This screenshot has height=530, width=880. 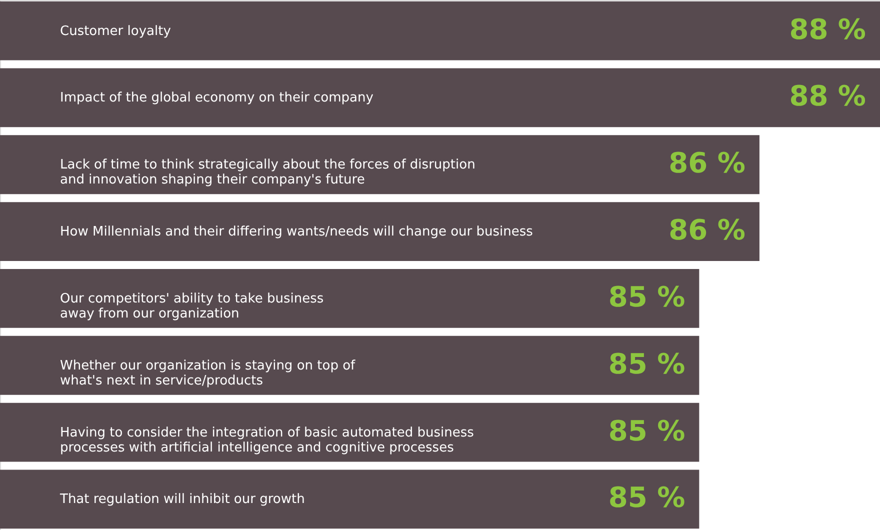 What do you see at coordinates (208, 373) in the screenshot?
I see `y-tick-label: Whether our organization is staying on top of what's next in service/products` at bounding box center [208, 373].